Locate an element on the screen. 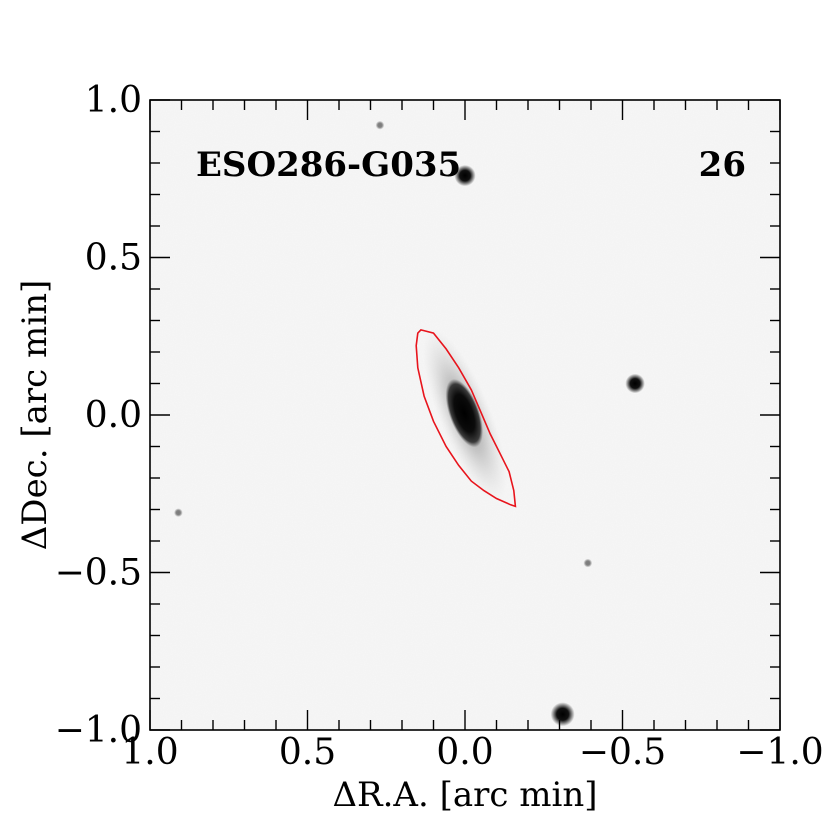  y-tick-label: 1.0 is located at coordinates (113, 100).